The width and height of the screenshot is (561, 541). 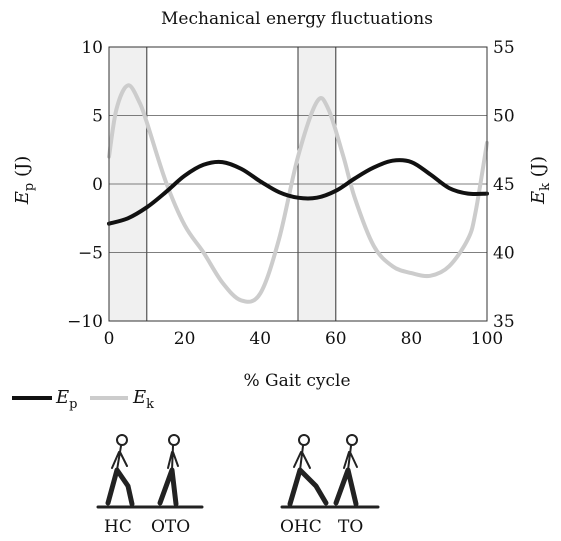 I want to click on phase-label-ohc: OHC, so click(x=301, y=527).